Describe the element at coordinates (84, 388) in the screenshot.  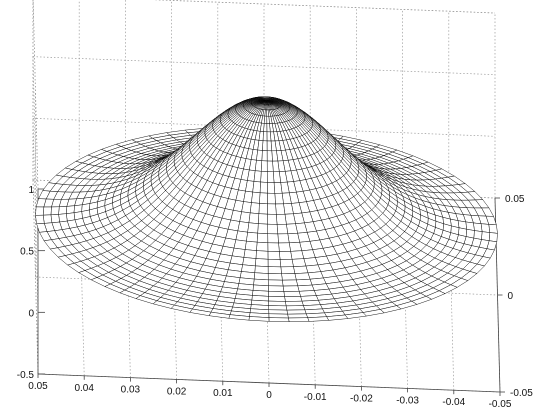
I see `x-tick-label: 0.04` at that location.